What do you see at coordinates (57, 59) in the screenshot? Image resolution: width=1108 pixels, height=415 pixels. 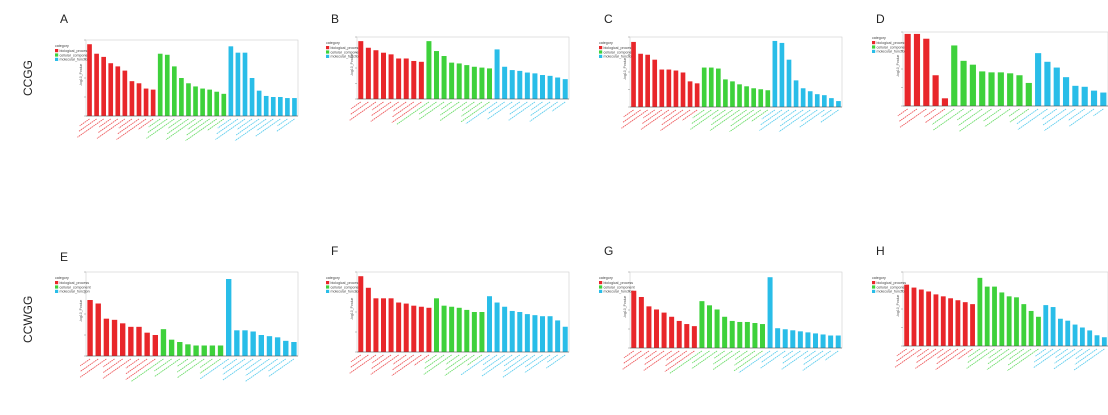 I see `legend-swatch-molecular-function` at bounding box center [57, 59].